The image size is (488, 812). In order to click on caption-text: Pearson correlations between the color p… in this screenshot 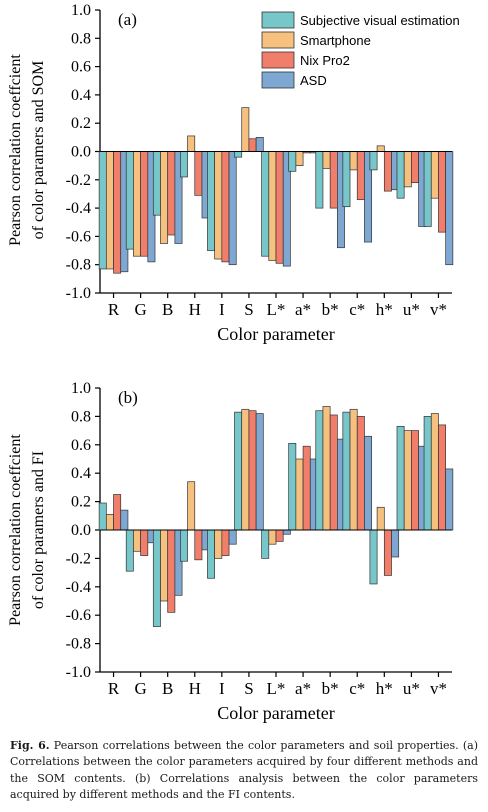, I will do `click(244, 770)`.